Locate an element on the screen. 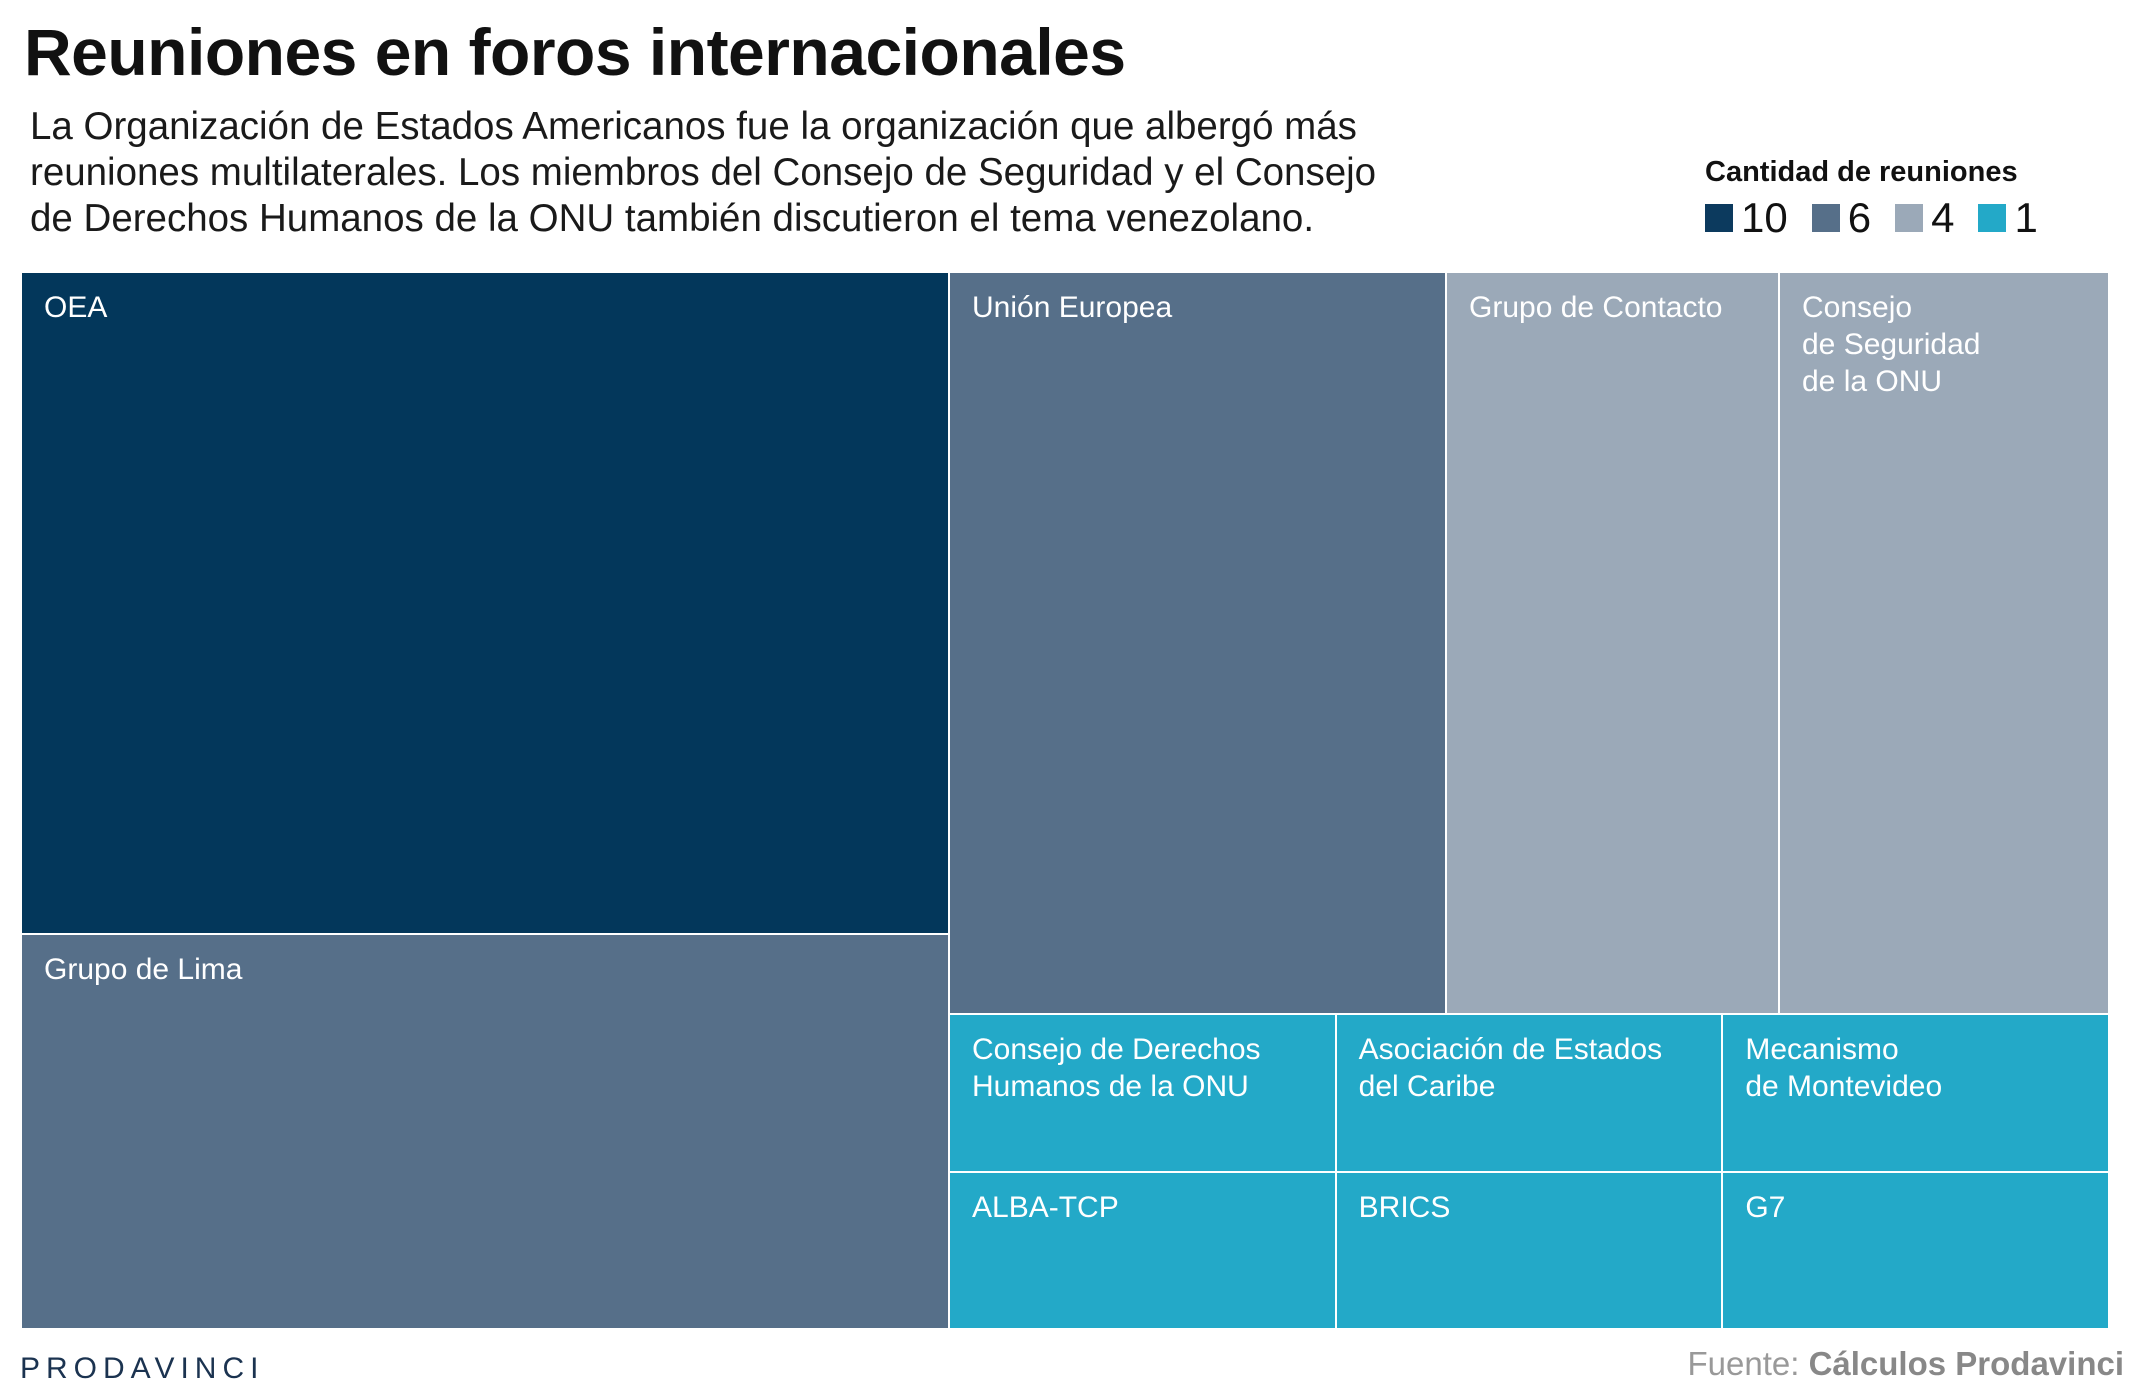 The image size is (2136, 1396). treemap-cell-label: Grupo de Contacto is located at coordinates (1596, 307).